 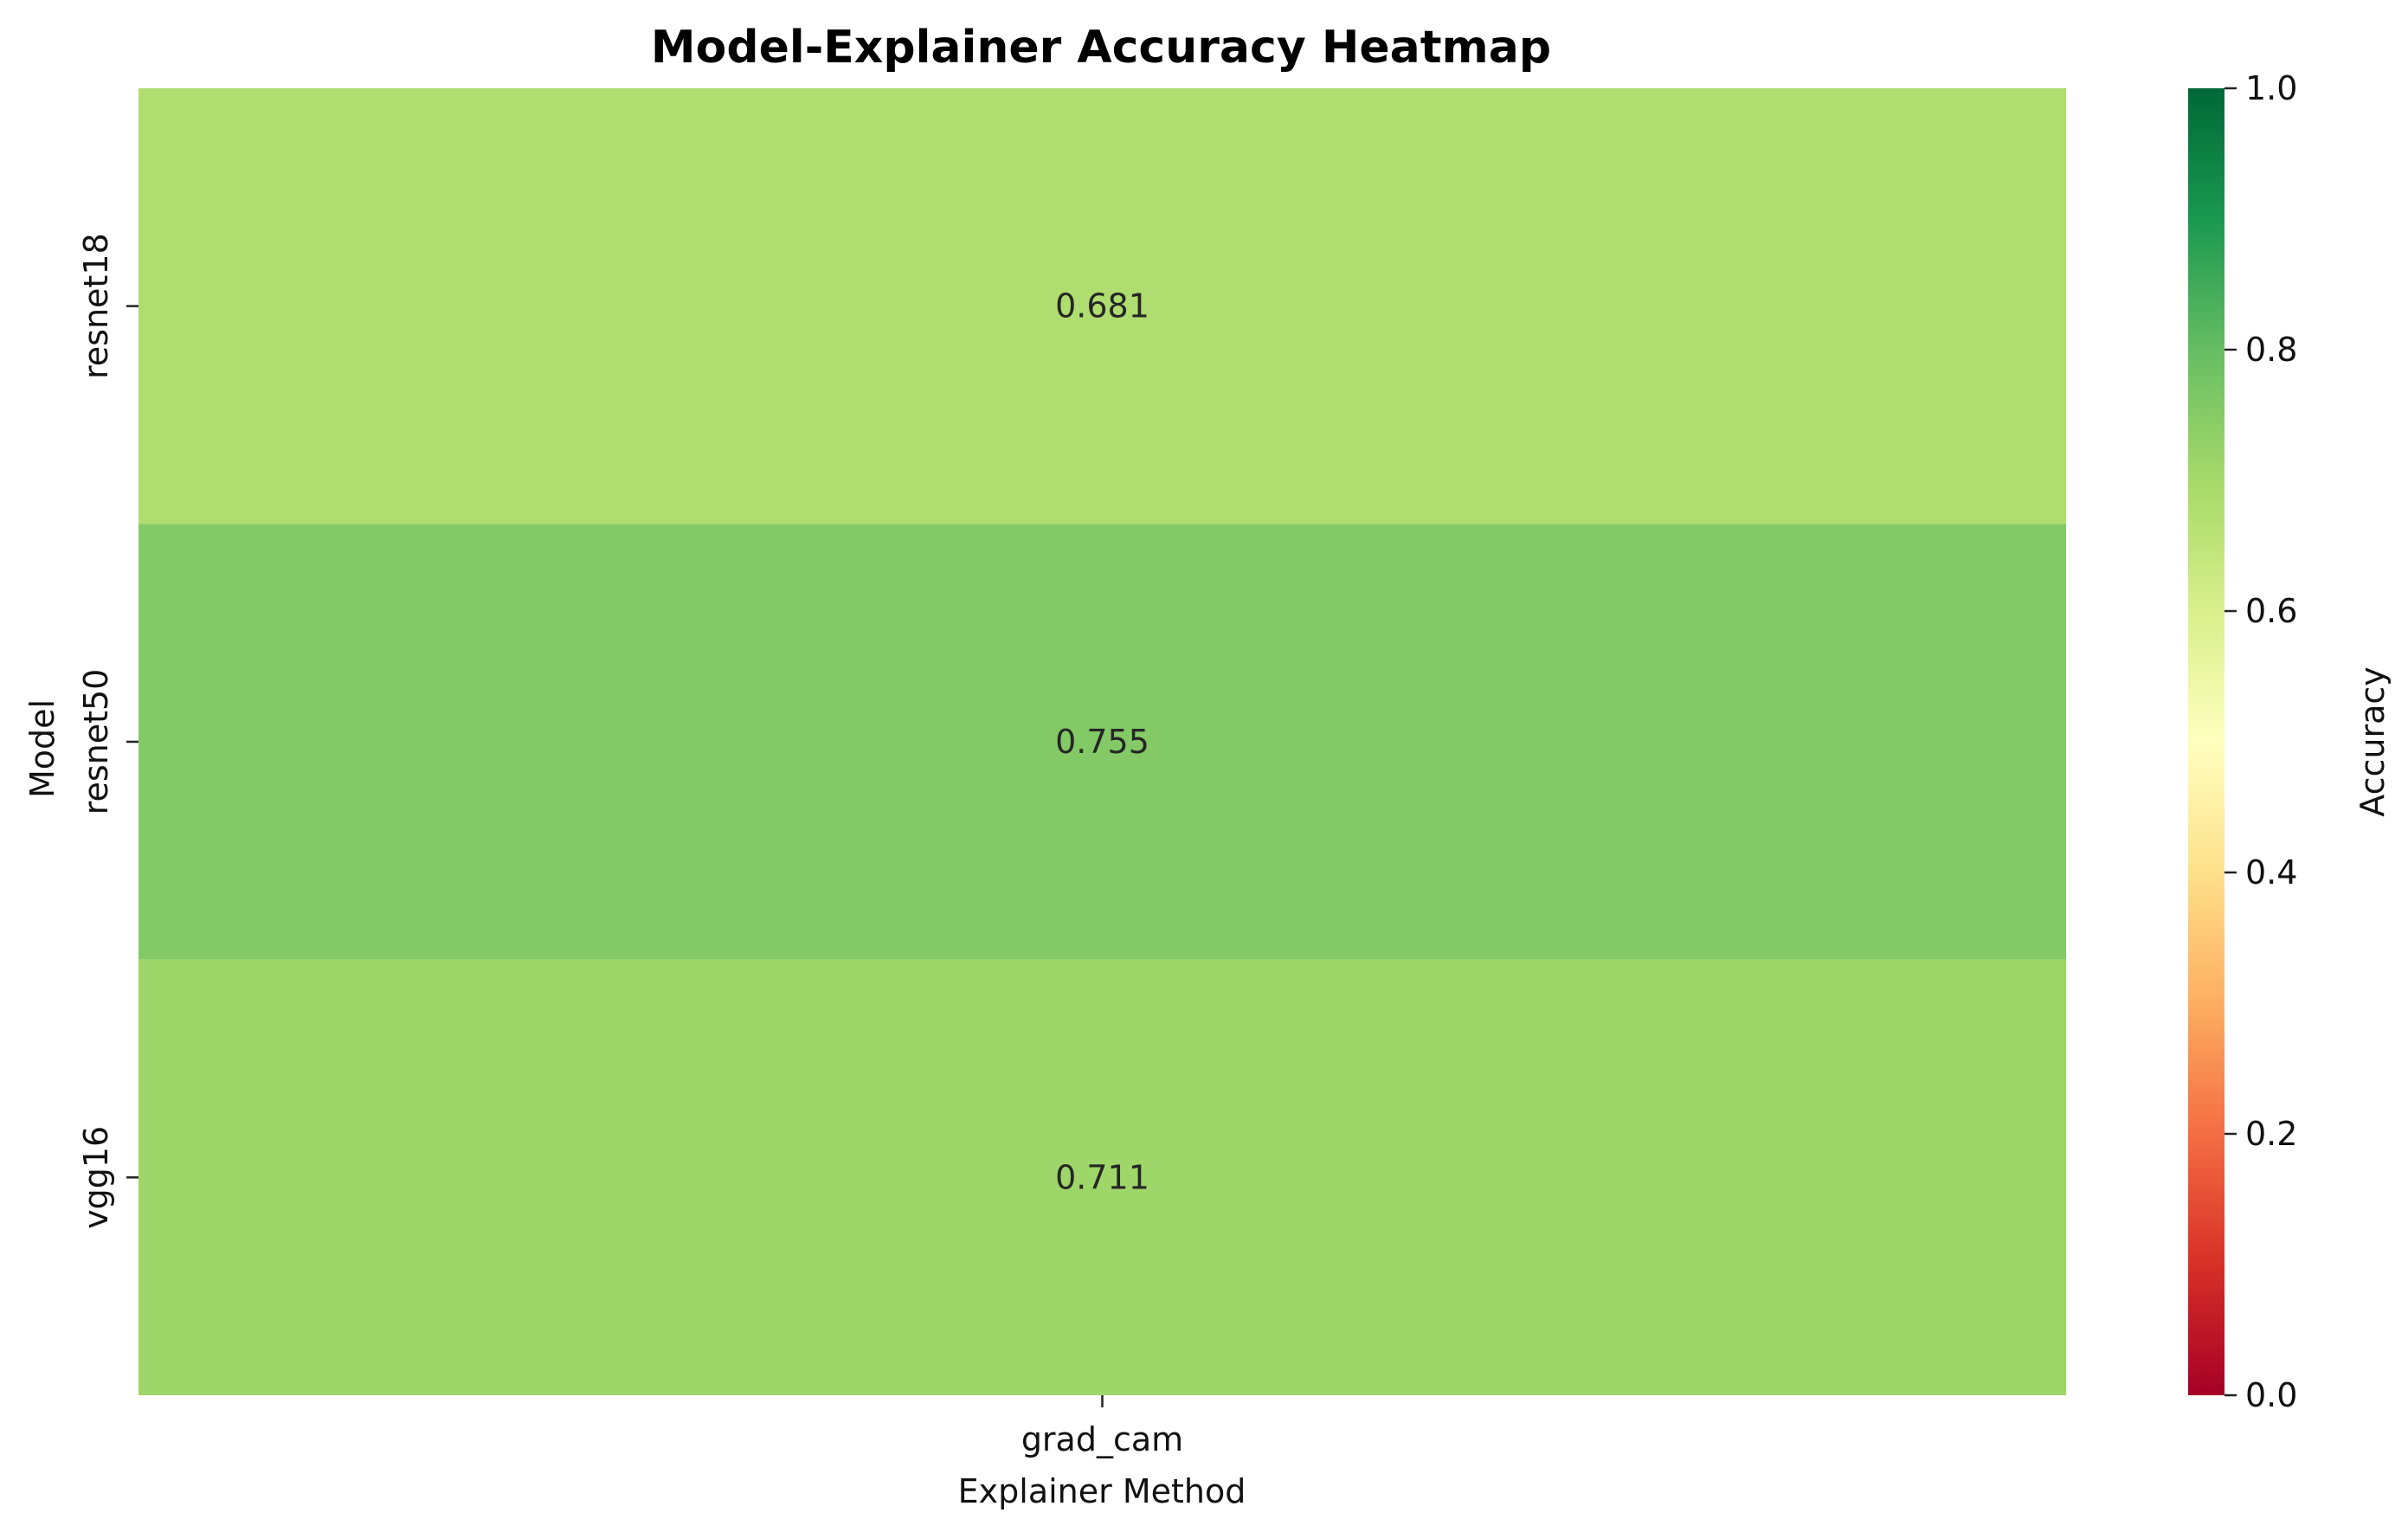 I want to click on cell-value-label: 0.711, so click(x=1102, y=1177).